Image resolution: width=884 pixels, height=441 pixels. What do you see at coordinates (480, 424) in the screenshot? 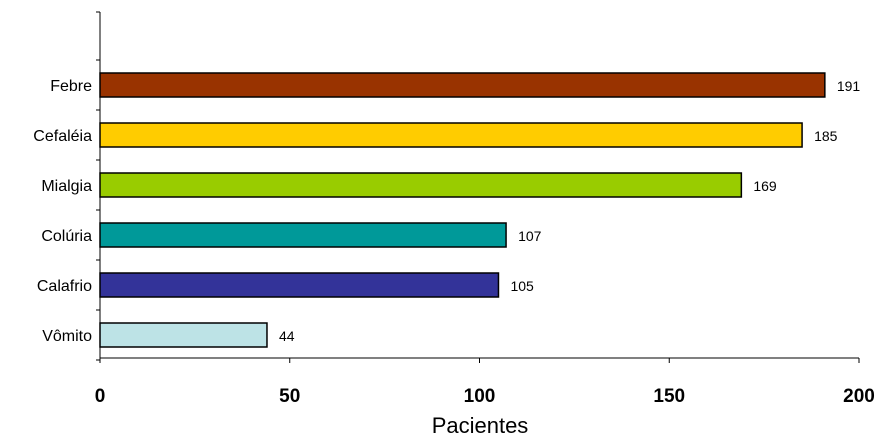
I see `x-axis-title: Pacientes` at bounding box center [480, 424].